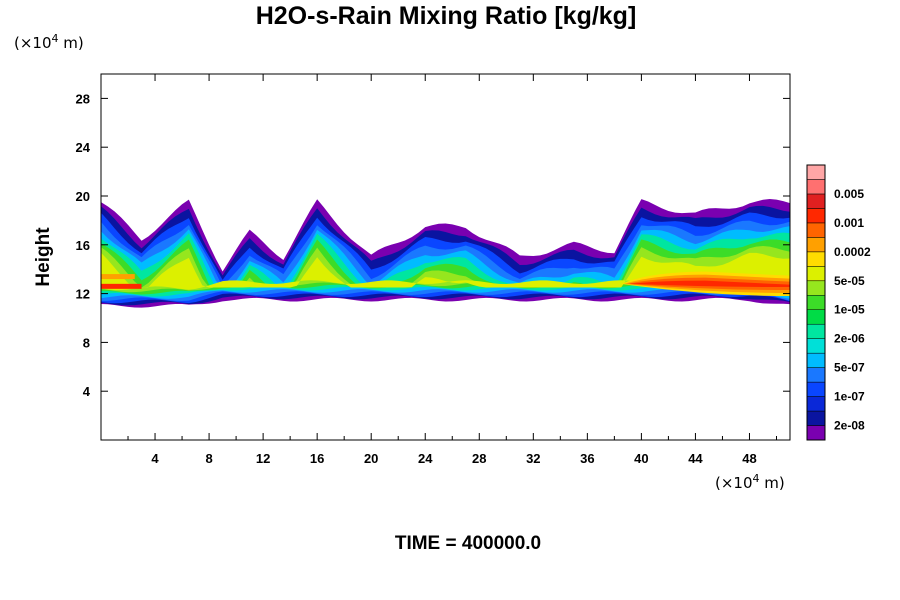 The width and height of the screenshot is (900, 600). I want to click on time-annotation: TIME = 400000.0, so click(468, 543).